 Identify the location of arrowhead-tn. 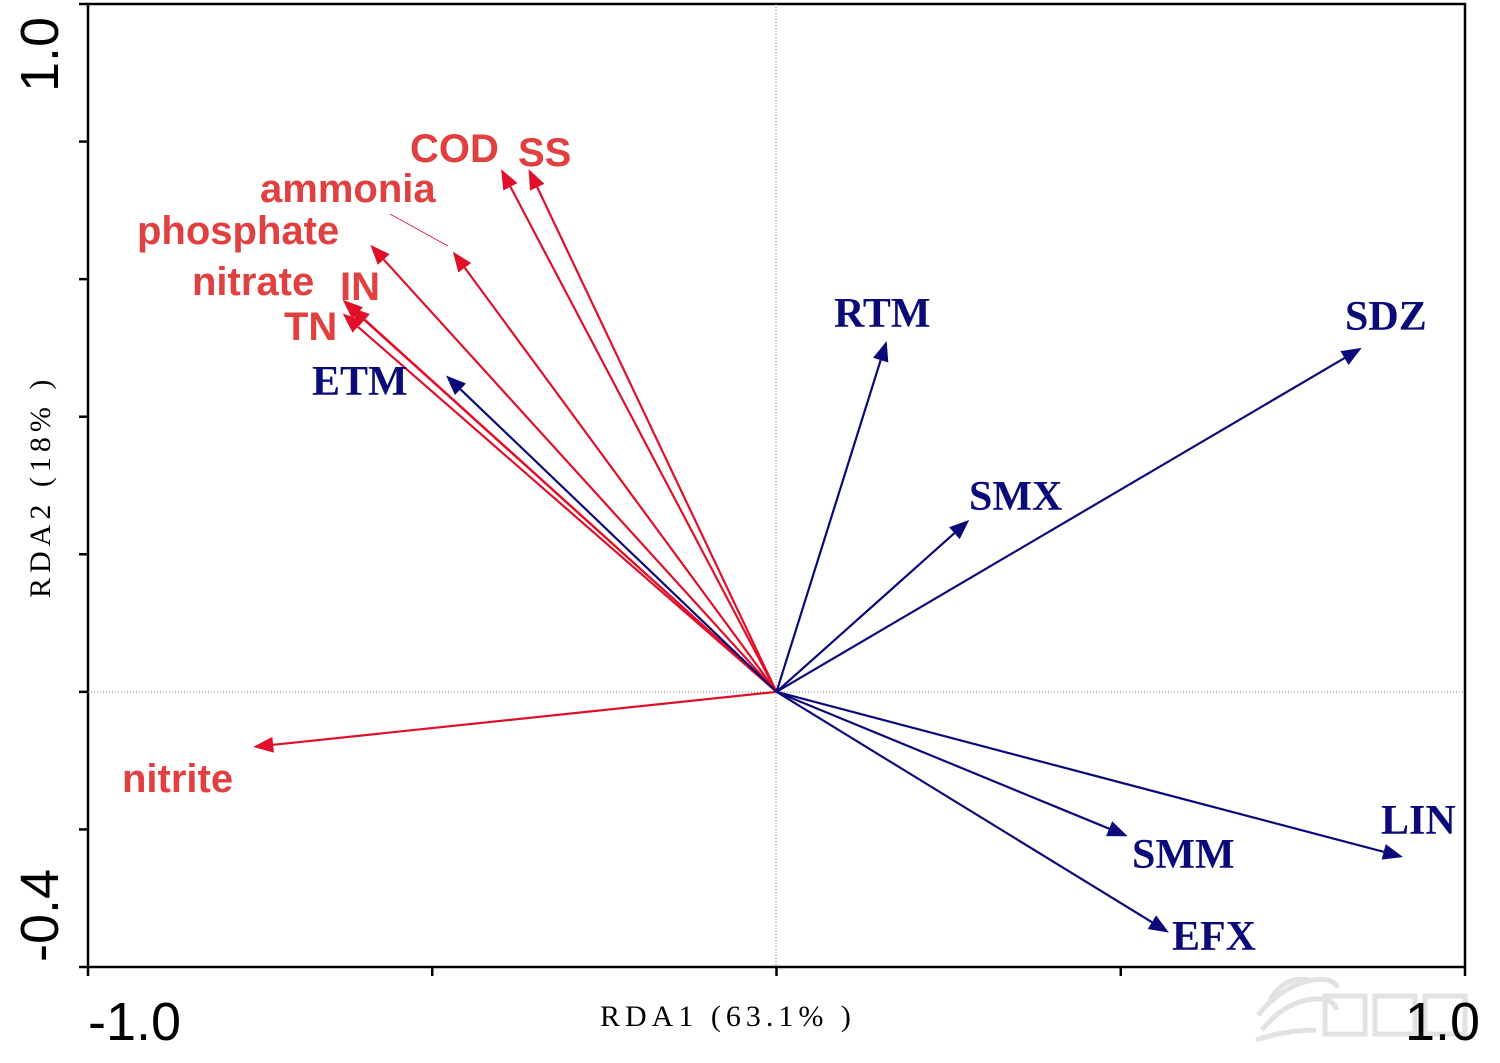
(353, 323).